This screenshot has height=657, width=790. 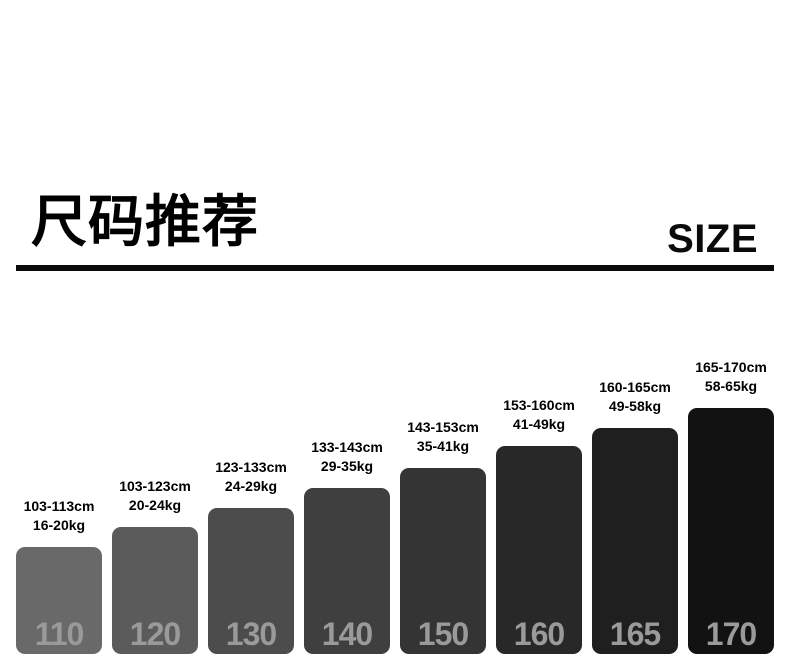 I want to click on size-column-170: 165-170cm 58-65kg 170, so click(x=731, y=506).